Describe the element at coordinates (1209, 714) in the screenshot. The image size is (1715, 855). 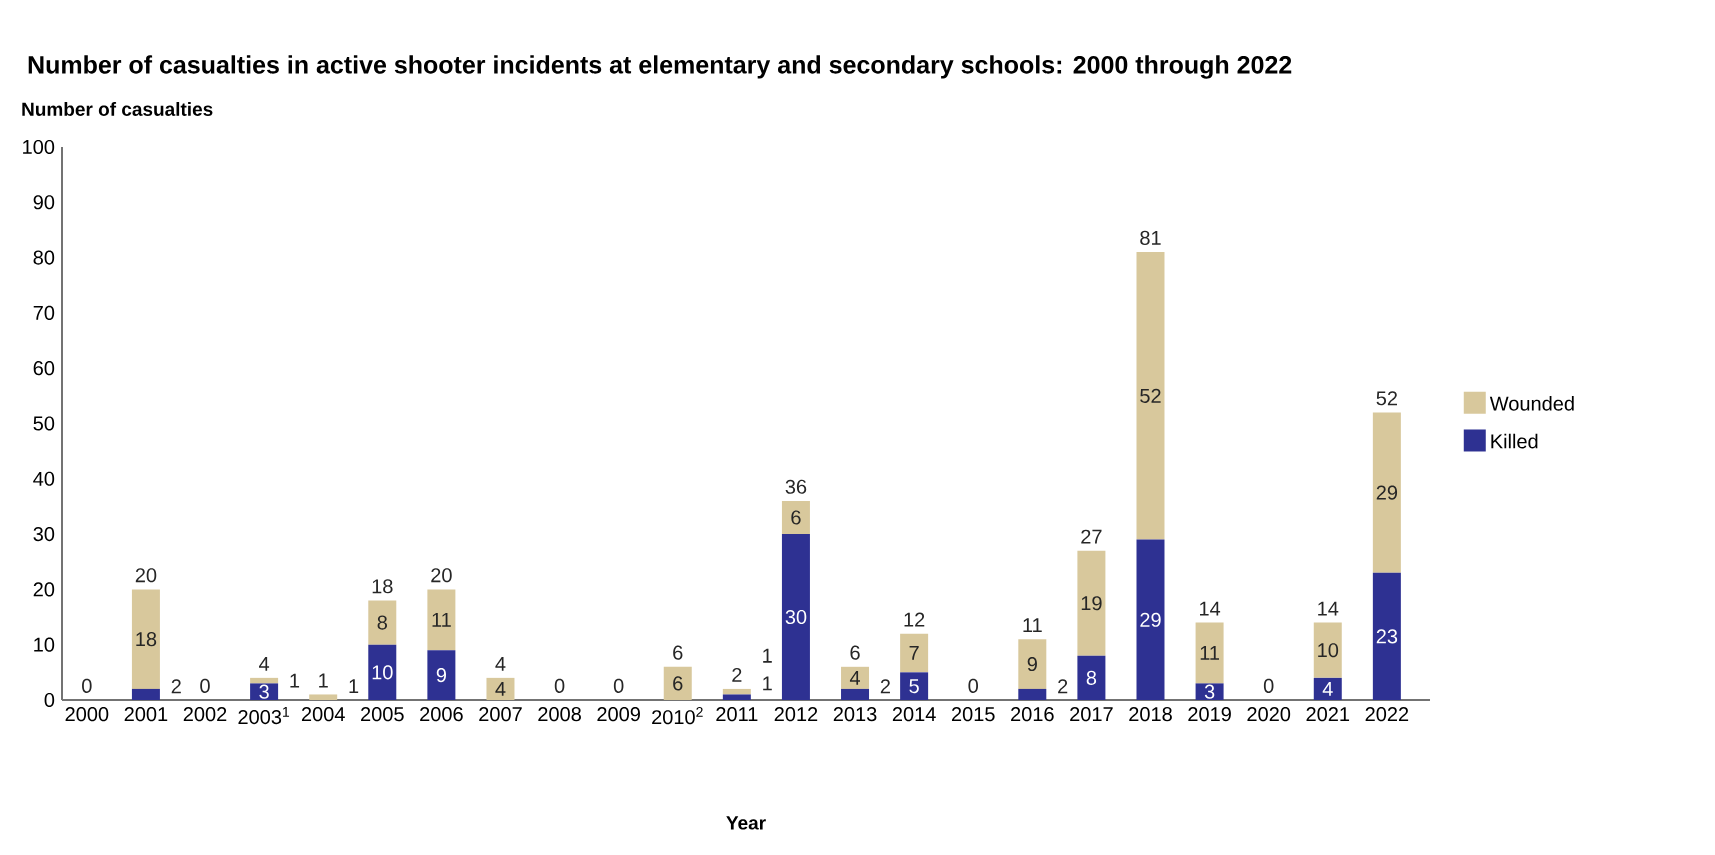
I see `x-tick-label: 2019` at that location.